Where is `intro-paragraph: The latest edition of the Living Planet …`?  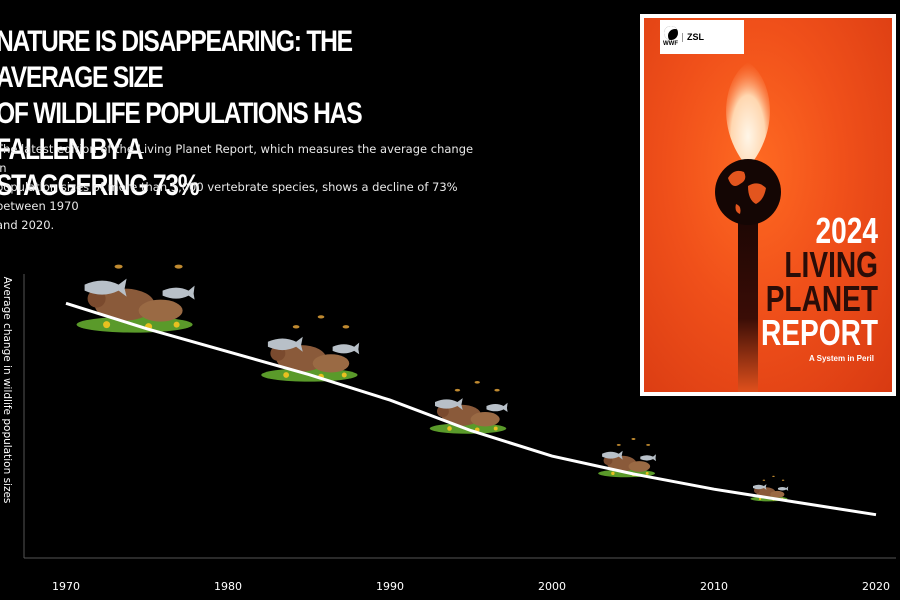 intro-paragraph: The latest edition of the Living Planet … is located at coordinates (243, 187).